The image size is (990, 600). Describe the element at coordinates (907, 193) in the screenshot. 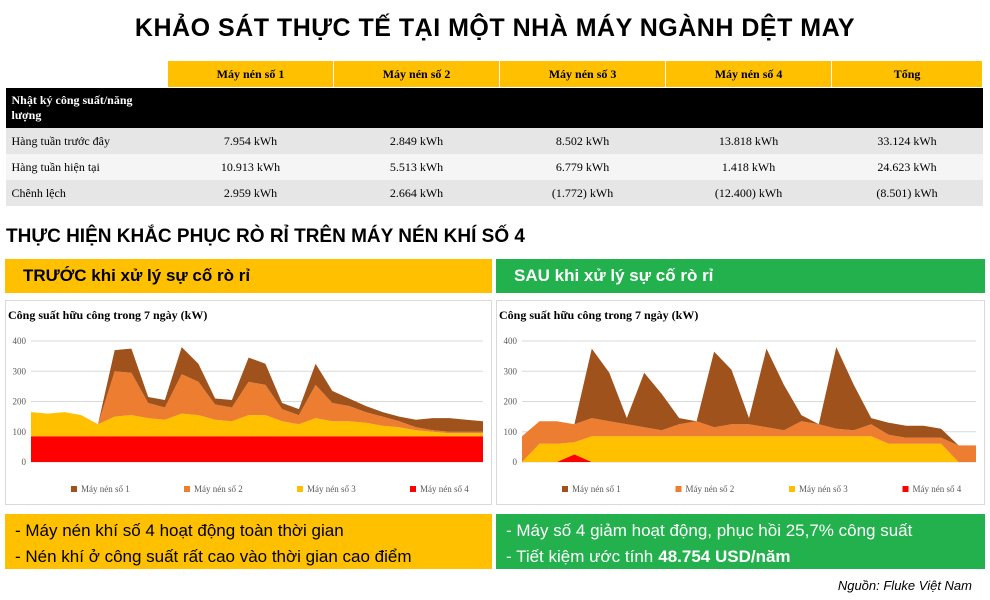

I see `table-cell: (8.501) kWh` at that location.